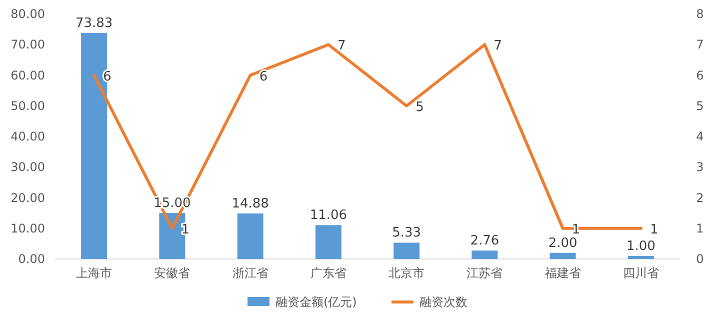  I want to click on y2-tick-label: 8, so click(700, 14).